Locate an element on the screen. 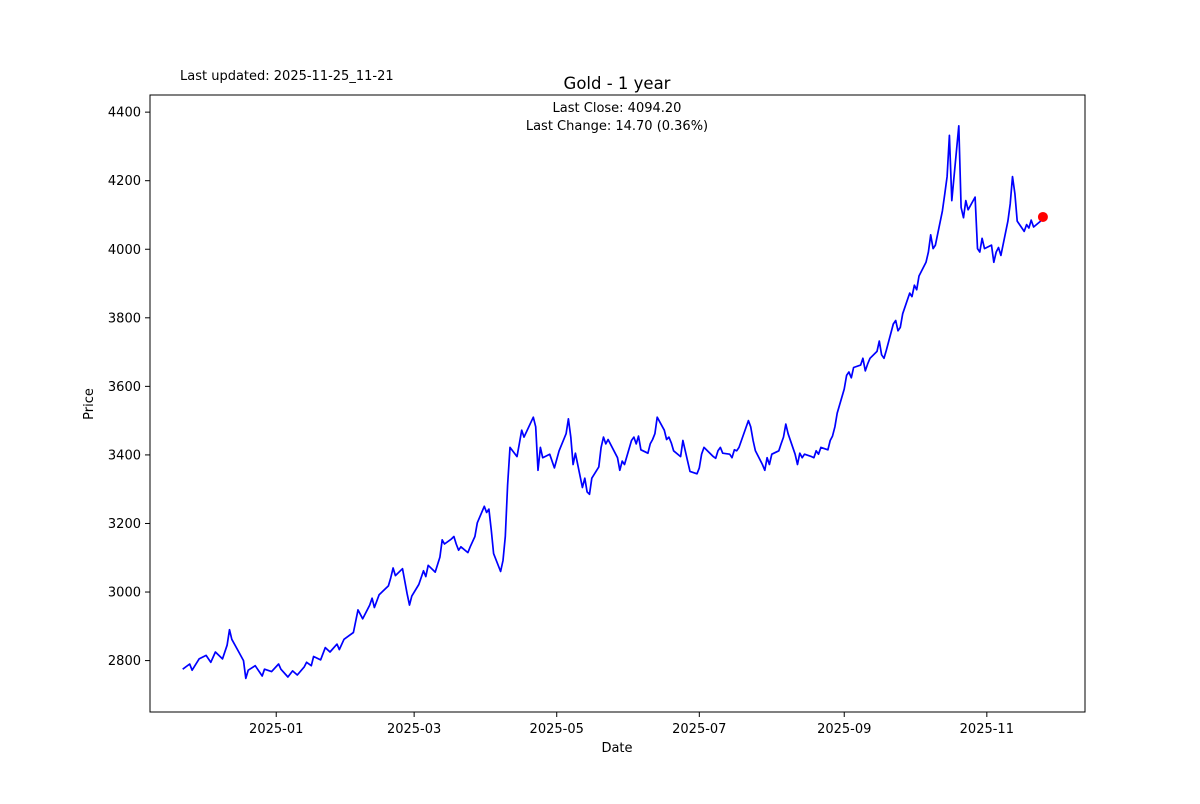 This screenshot has height=804, width=1200. y-tick-label: 3000 is located at coordinates (124, 593).